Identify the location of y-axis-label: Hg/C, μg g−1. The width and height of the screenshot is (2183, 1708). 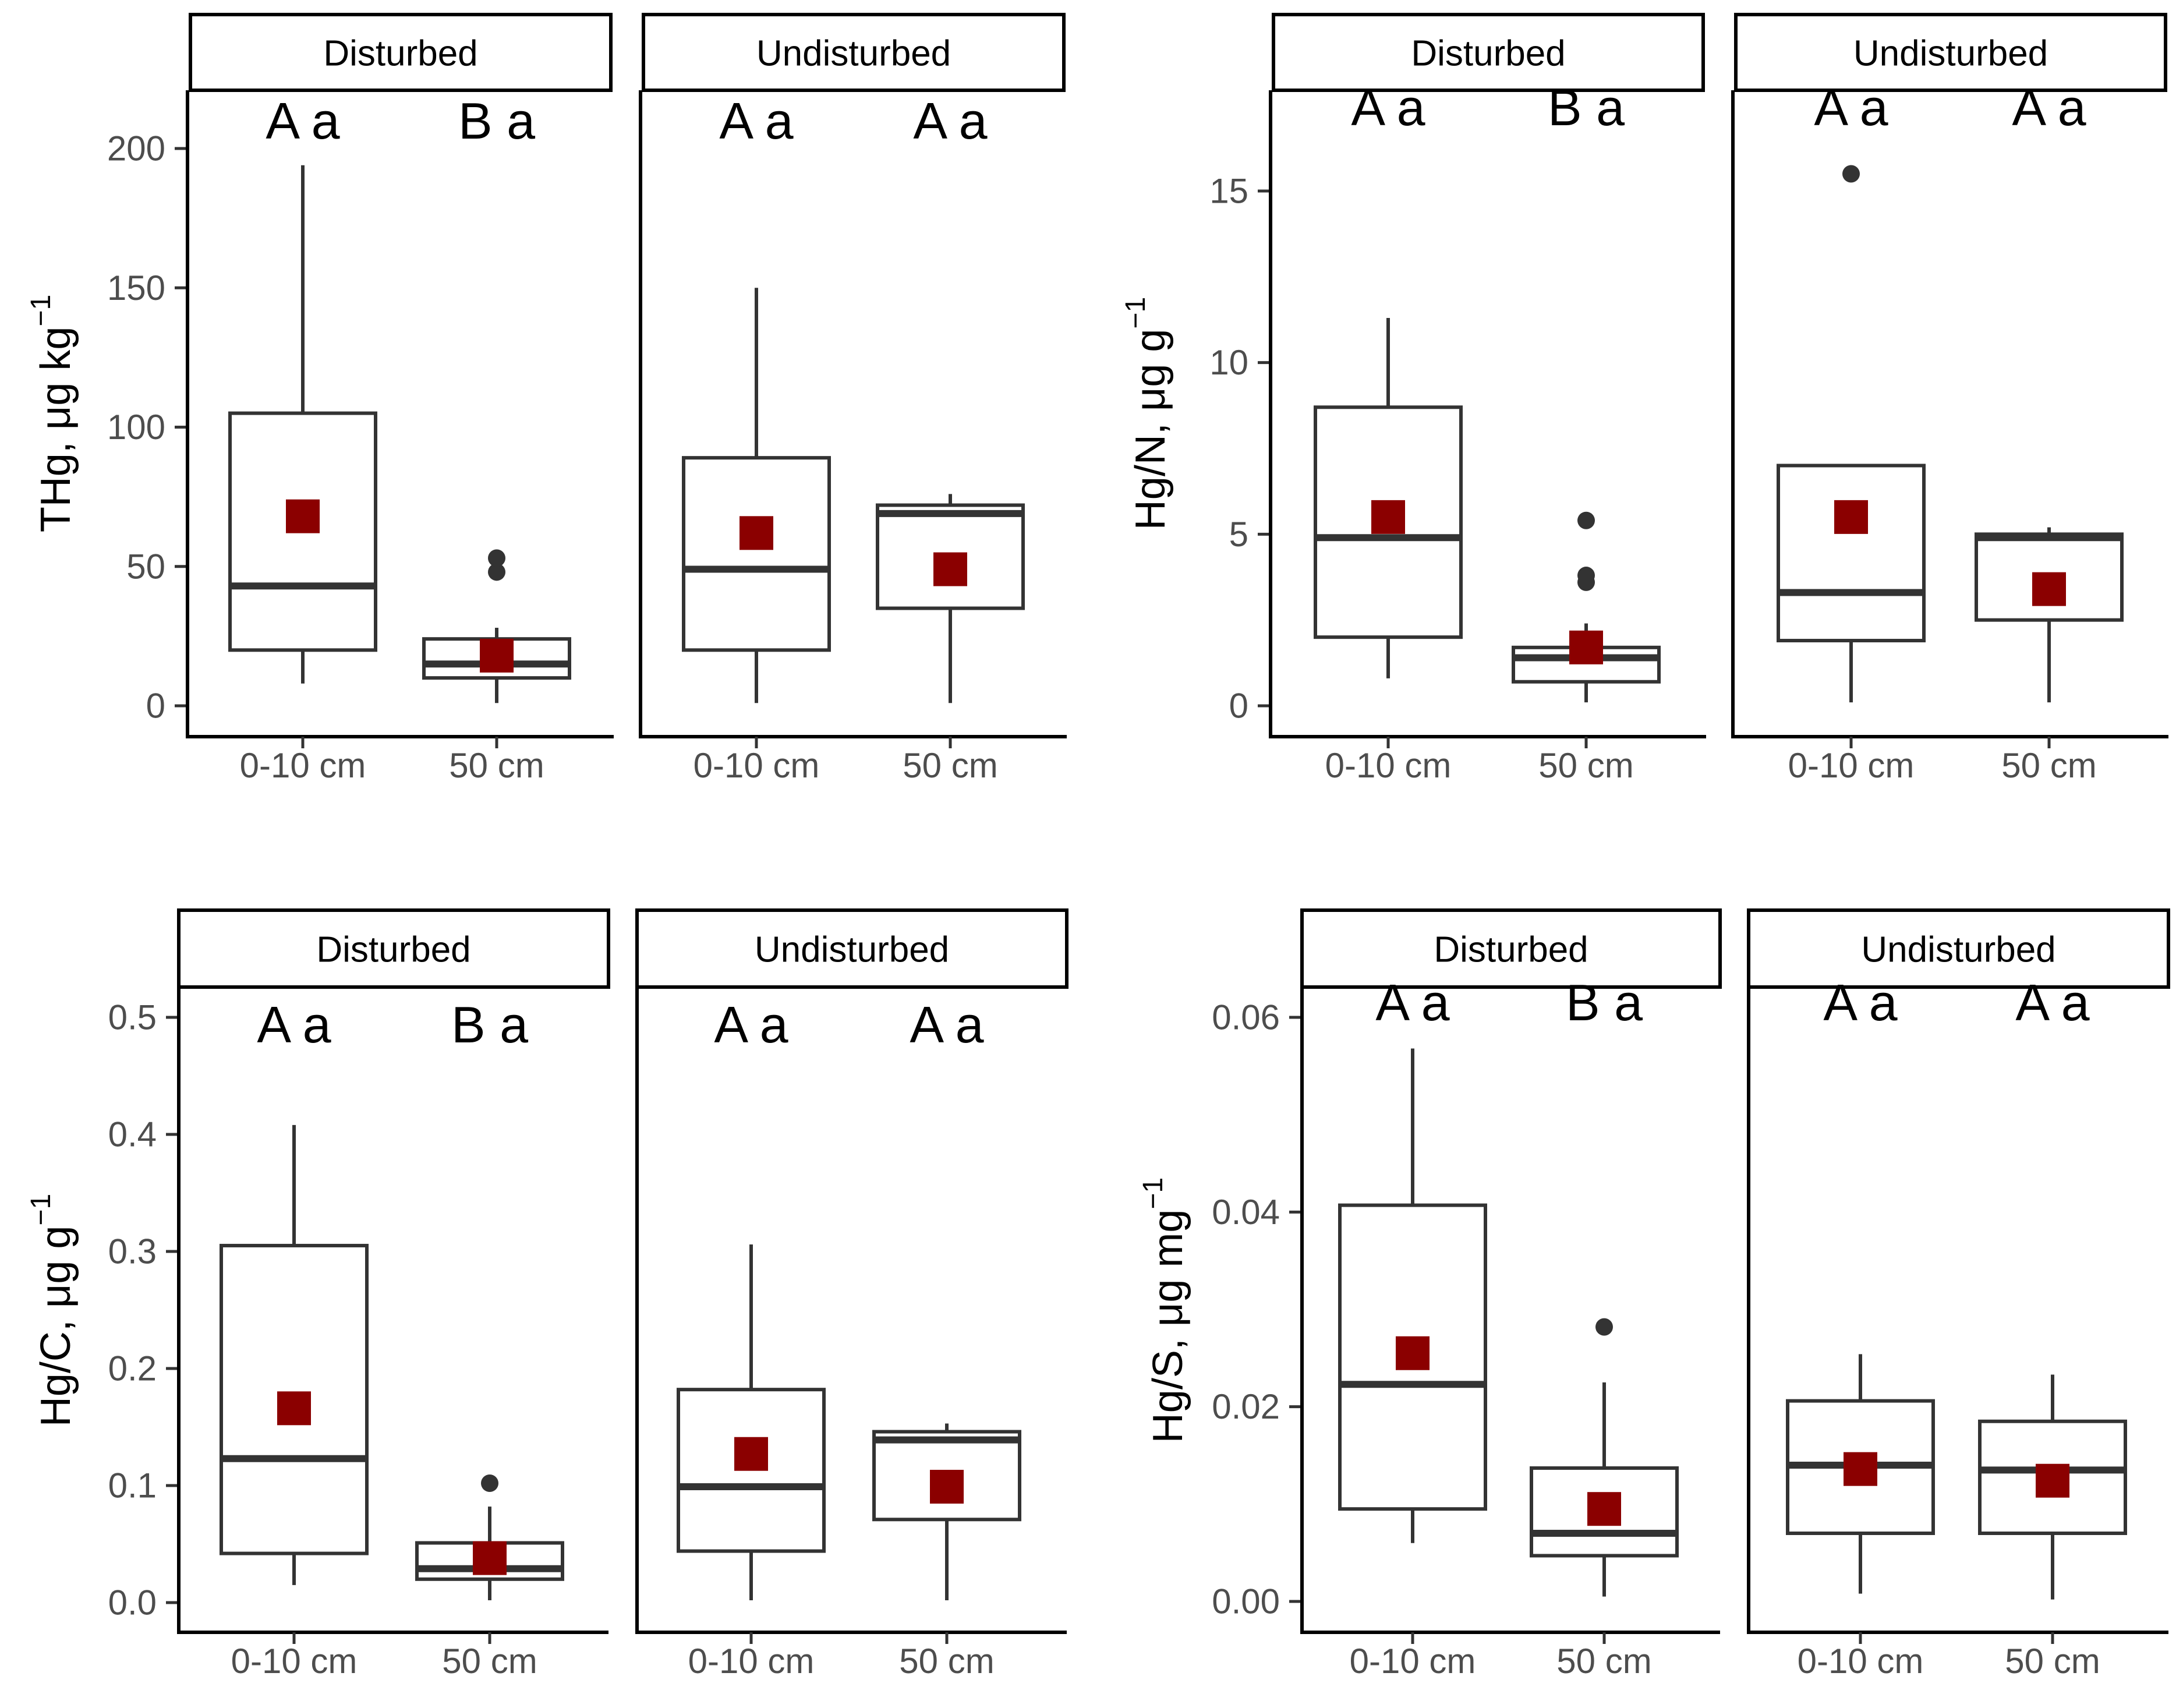
(52, 1310).